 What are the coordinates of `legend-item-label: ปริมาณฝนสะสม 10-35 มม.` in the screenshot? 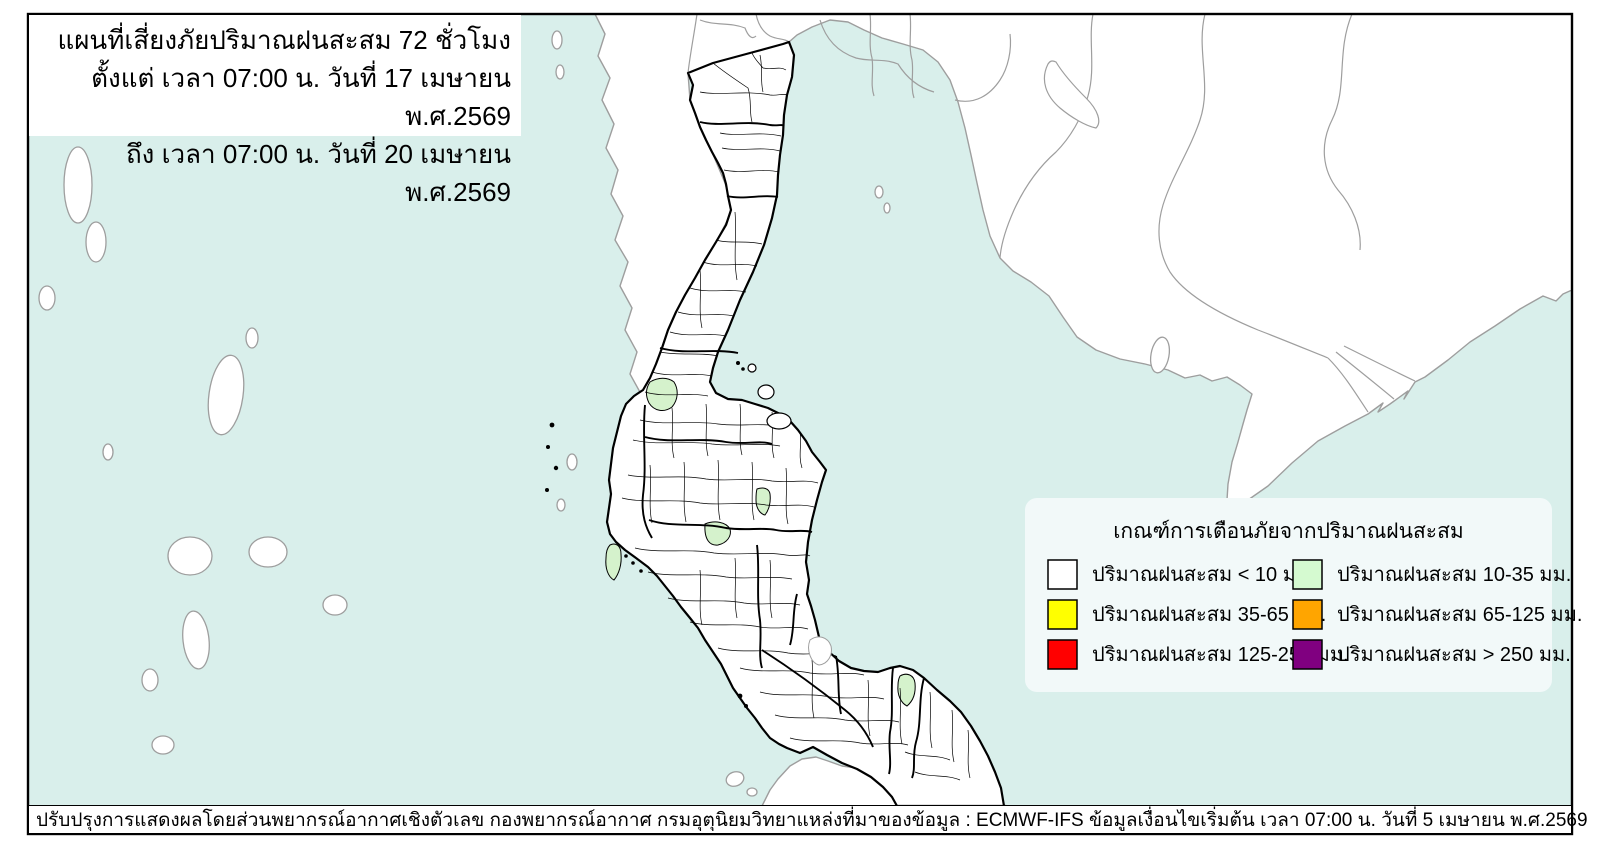 It's located at (1454, 575).